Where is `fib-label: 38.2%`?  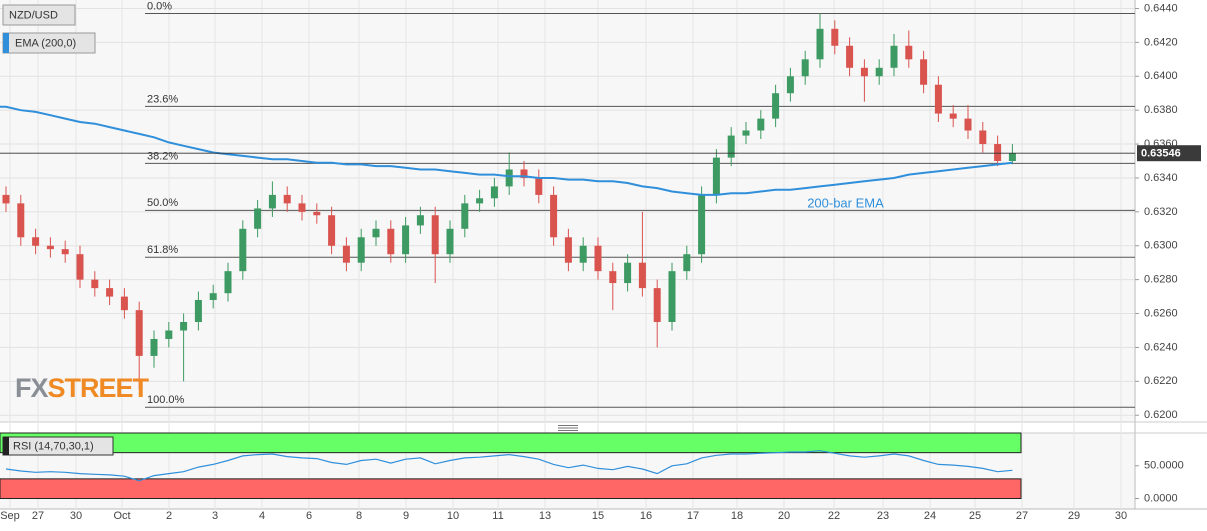
fib-label: 38.2% is located at coordinates (162, 156).